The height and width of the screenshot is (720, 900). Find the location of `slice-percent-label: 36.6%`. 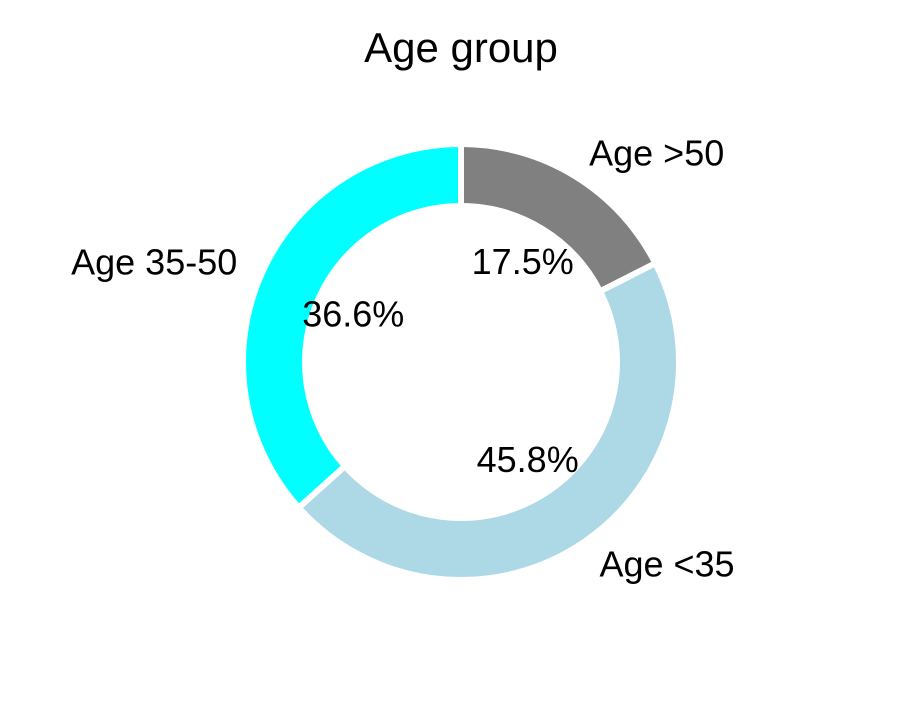

slice-percent-label: 36.6% is located at coordinates (353, 313).